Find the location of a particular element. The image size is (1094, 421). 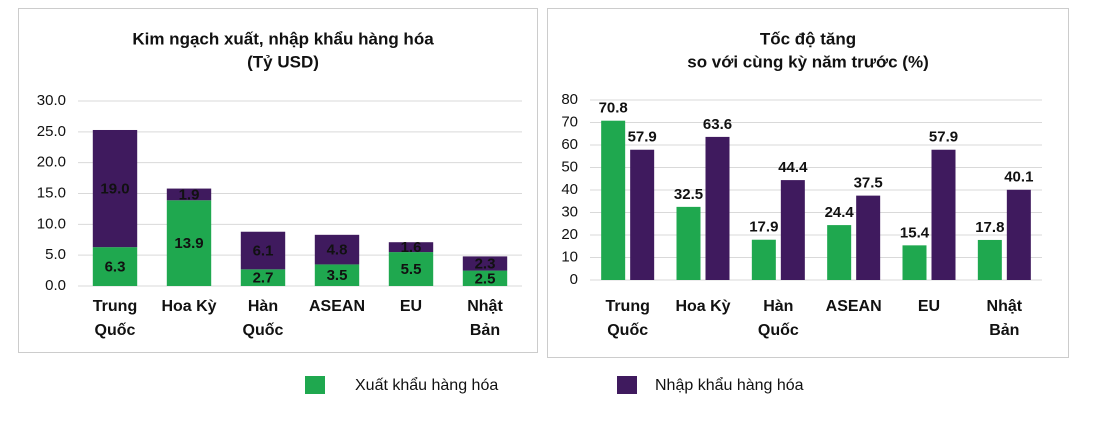

y-tick-label: 0.0 is located at coordinates (55, 285).